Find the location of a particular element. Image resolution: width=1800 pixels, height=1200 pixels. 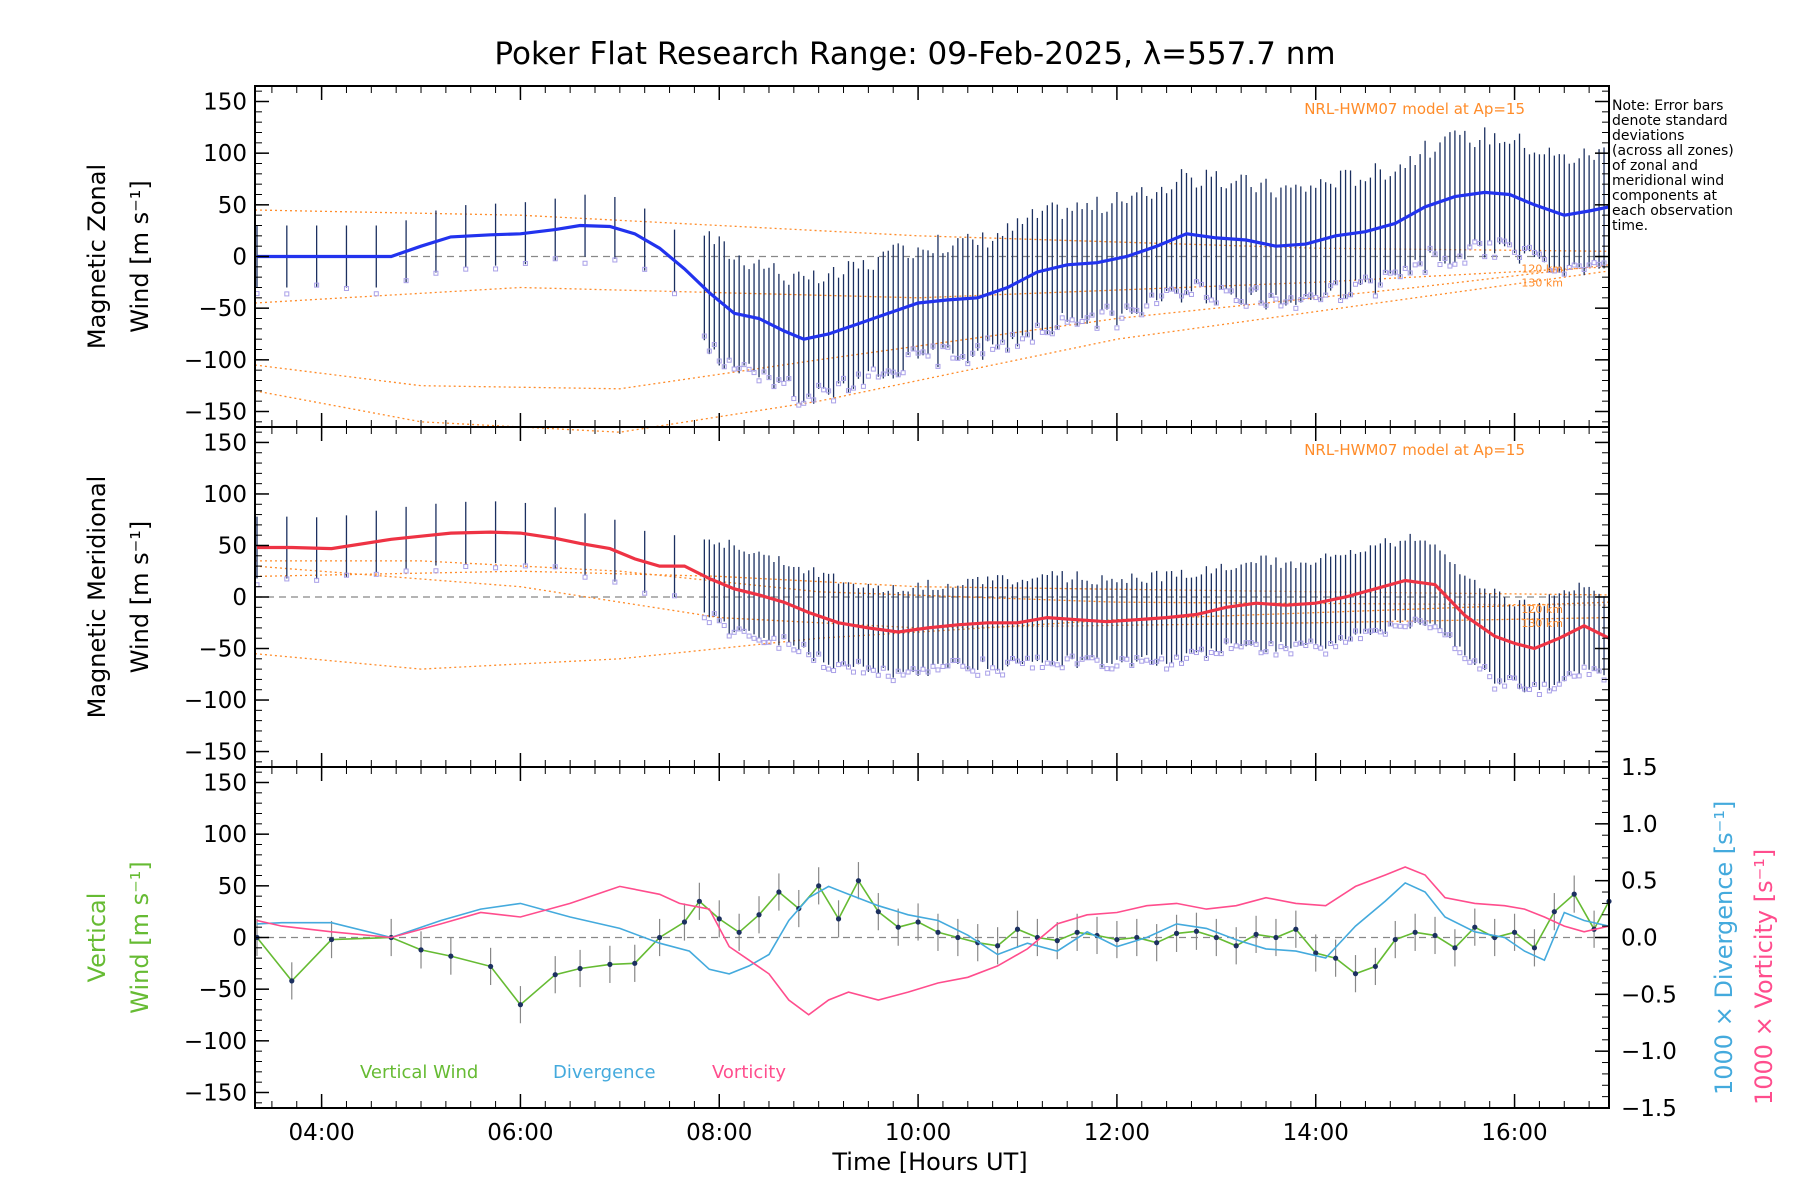

model-altitude-label: 120 km is located at coordinates (1542, 609).